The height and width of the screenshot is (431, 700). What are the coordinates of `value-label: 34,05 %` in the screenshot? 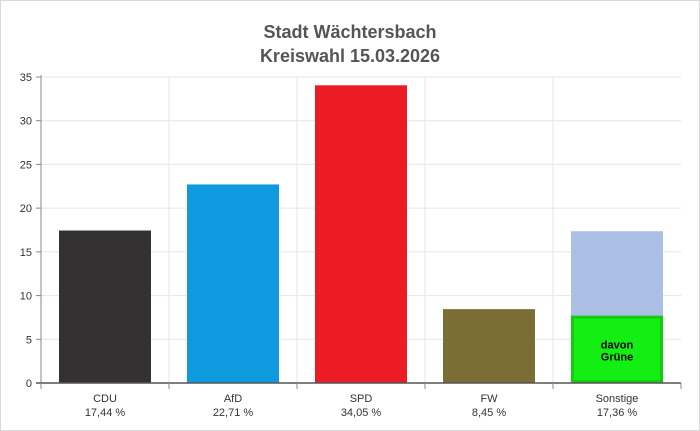 It's located at (361, 413).